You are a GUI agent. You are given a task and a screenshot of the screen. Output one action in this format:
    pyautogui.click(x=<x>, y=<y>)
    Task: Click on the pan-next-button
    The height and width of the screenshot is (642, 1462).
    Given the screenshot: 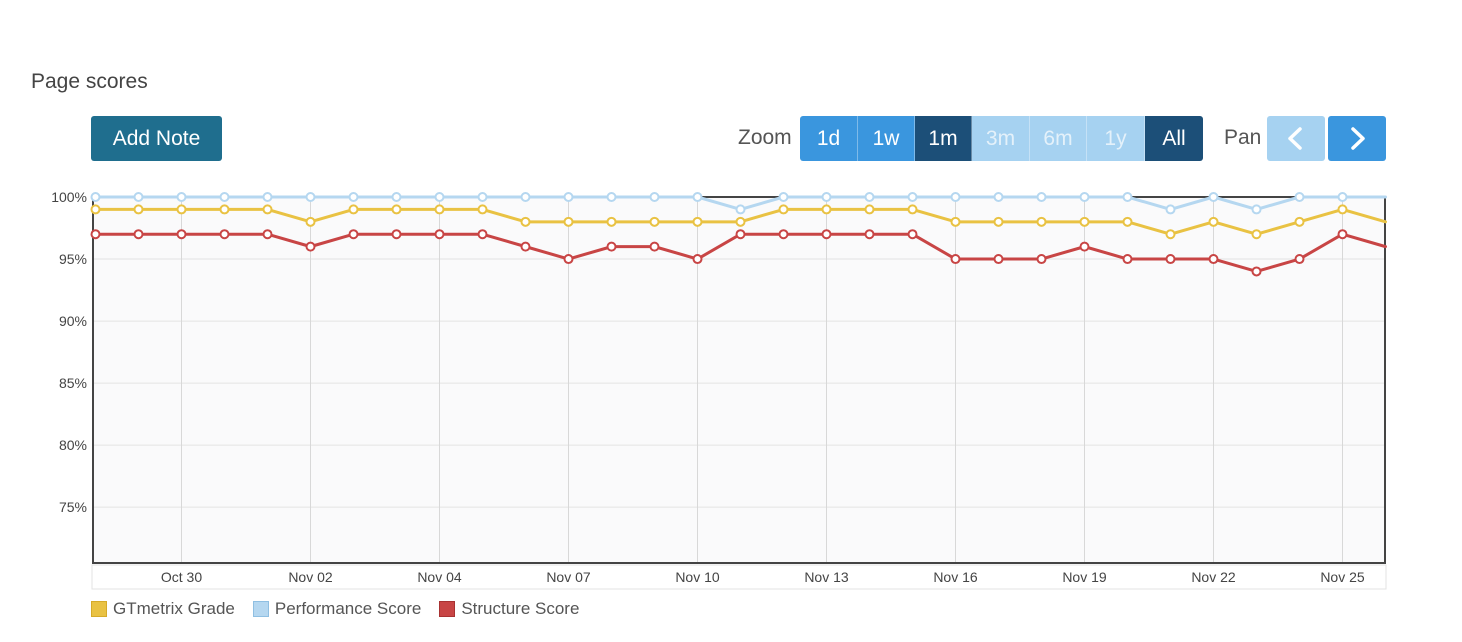 What is the action you would take?
    pyautogui.click(x=1357, y=138)
    